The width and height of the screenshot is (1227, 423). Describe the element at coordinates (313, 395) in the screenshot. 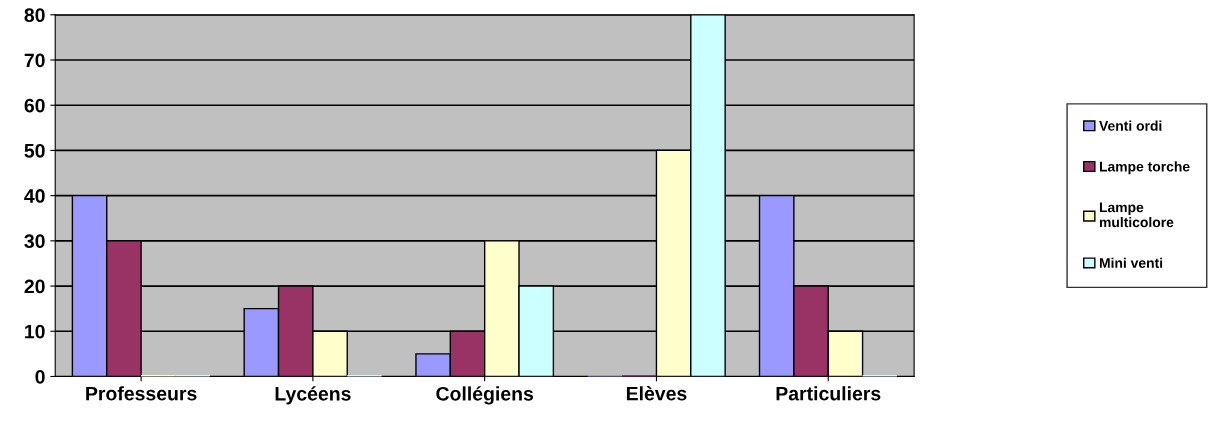

I see `x-tick-label: Lycéens` at that location.